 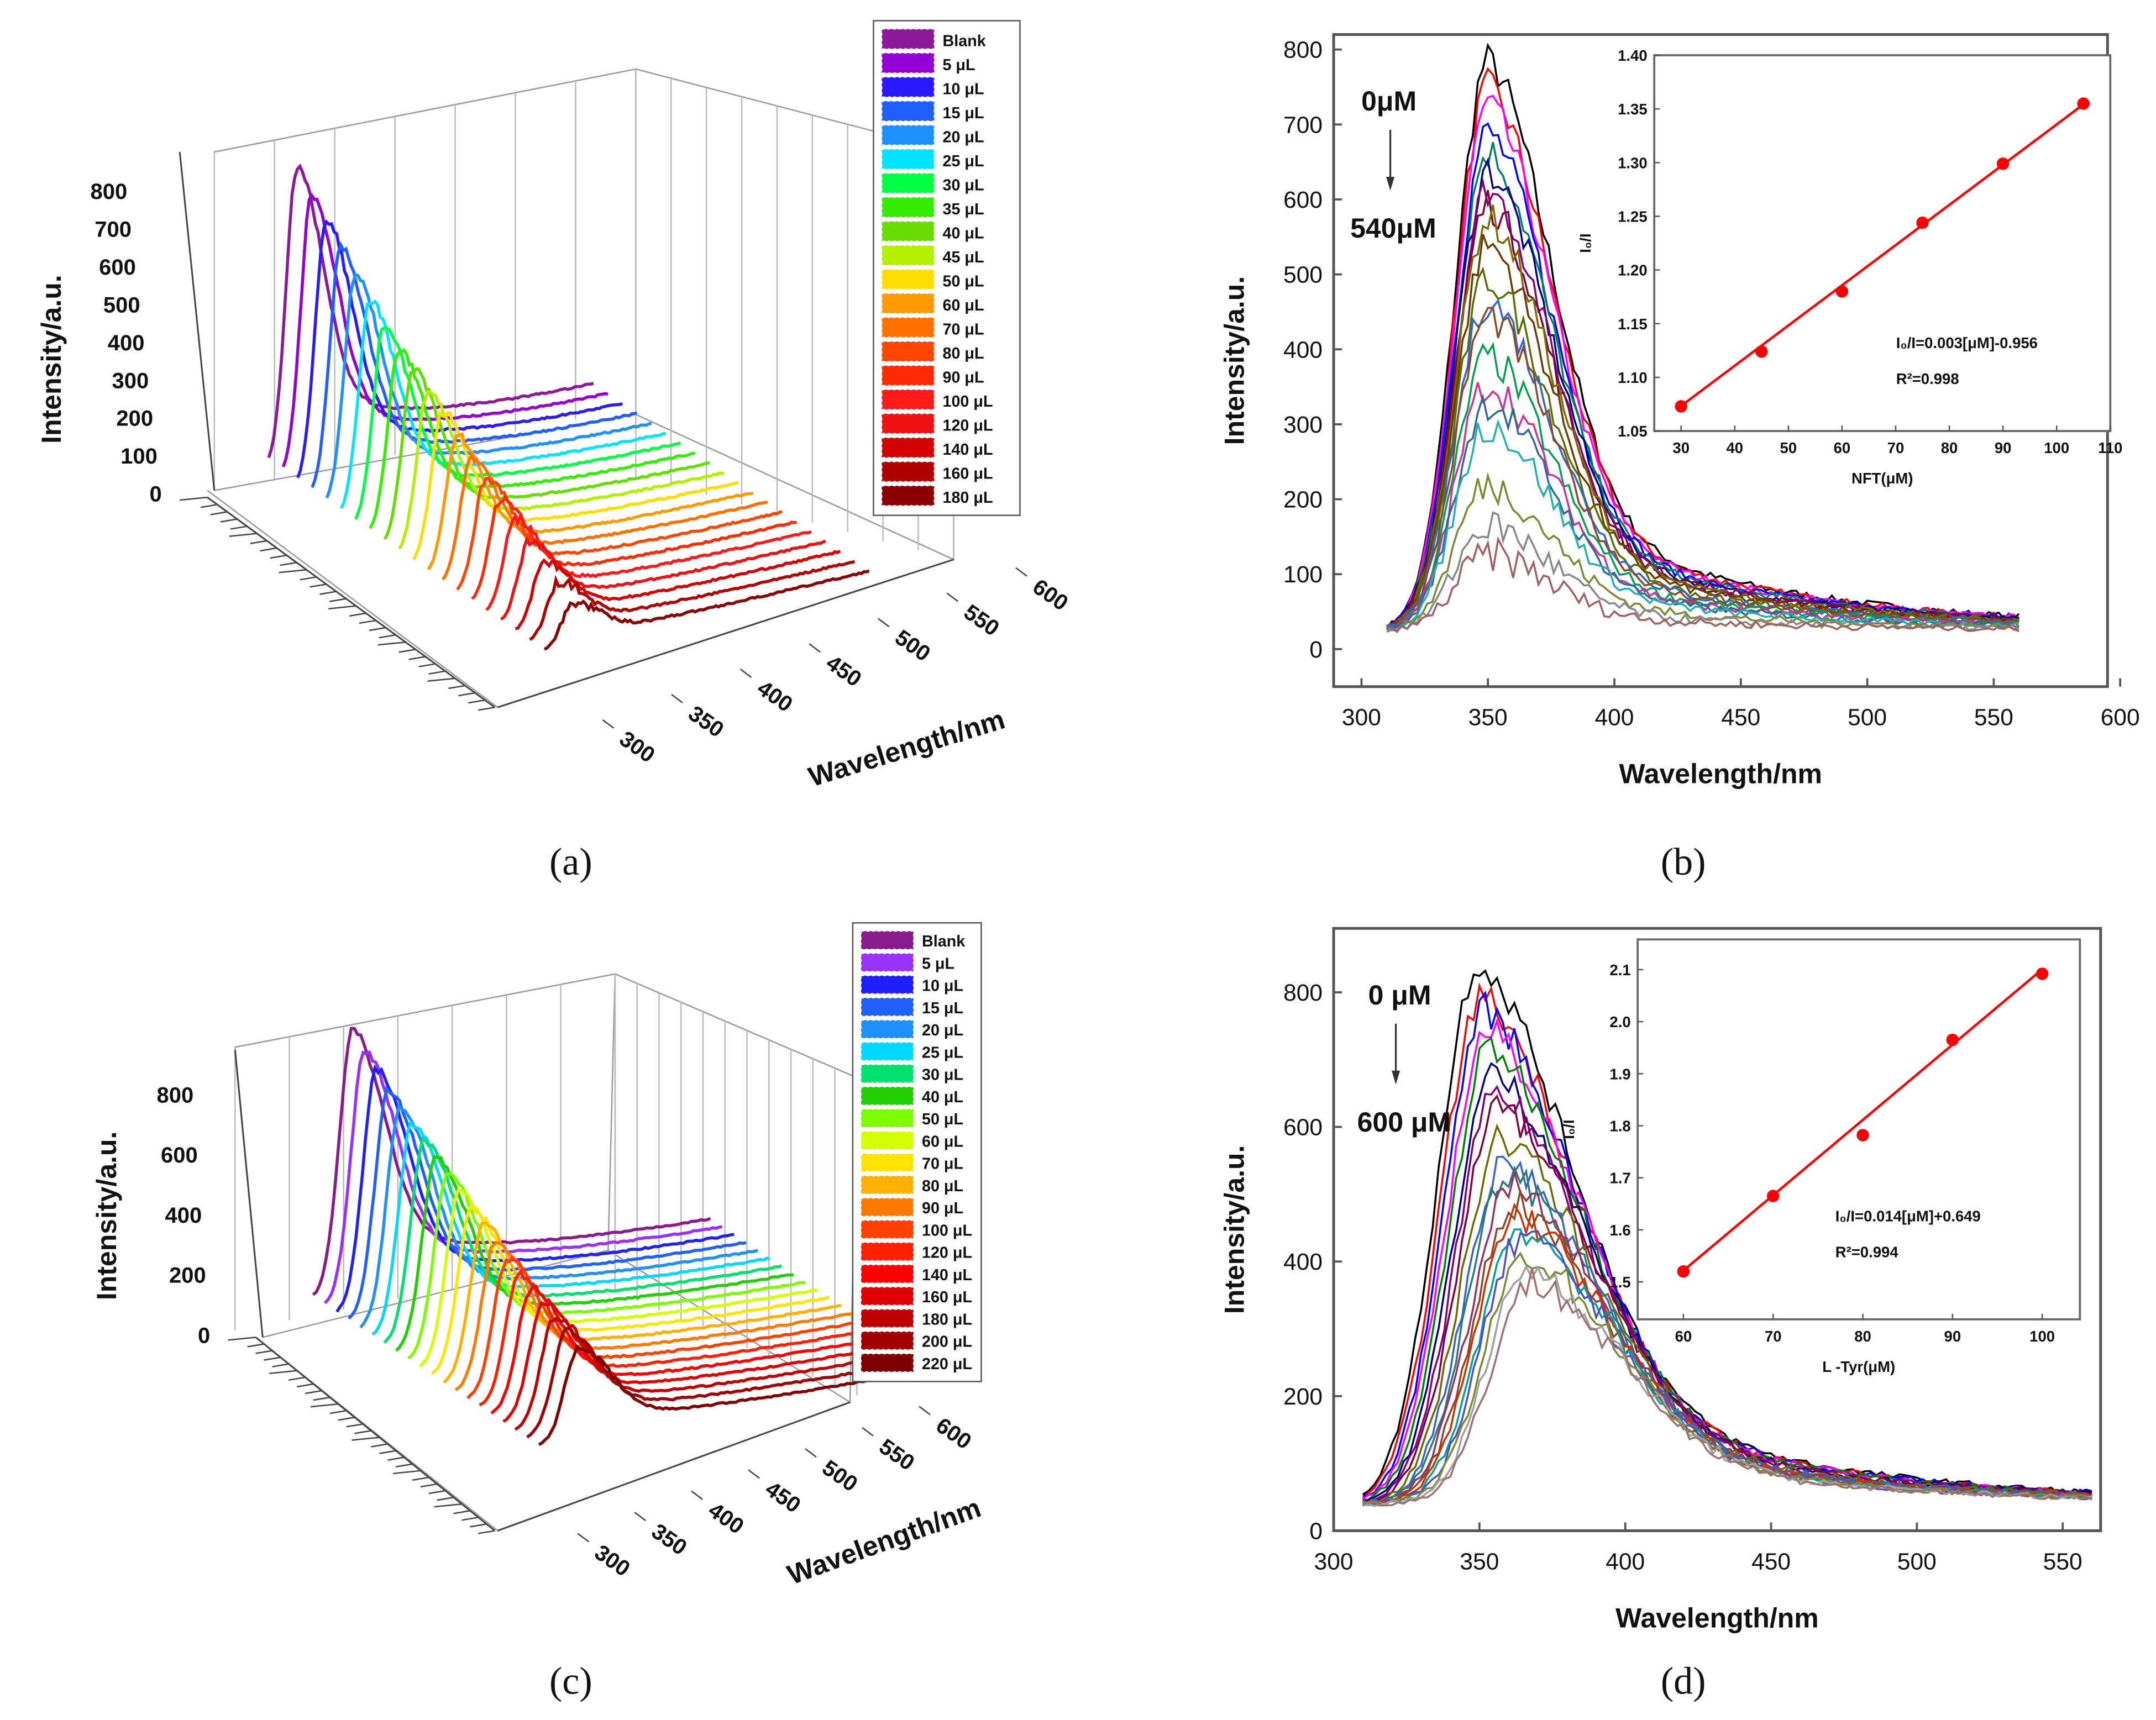 I want to click on legend-item: 80 μL, so click(x=932, y=351).